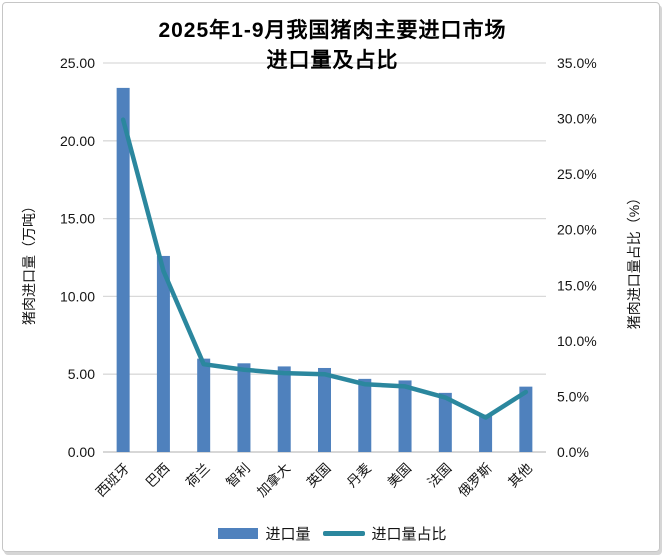 This screenshot has width=665, height=557. I want to click on bar-法国, so click(445, 422).